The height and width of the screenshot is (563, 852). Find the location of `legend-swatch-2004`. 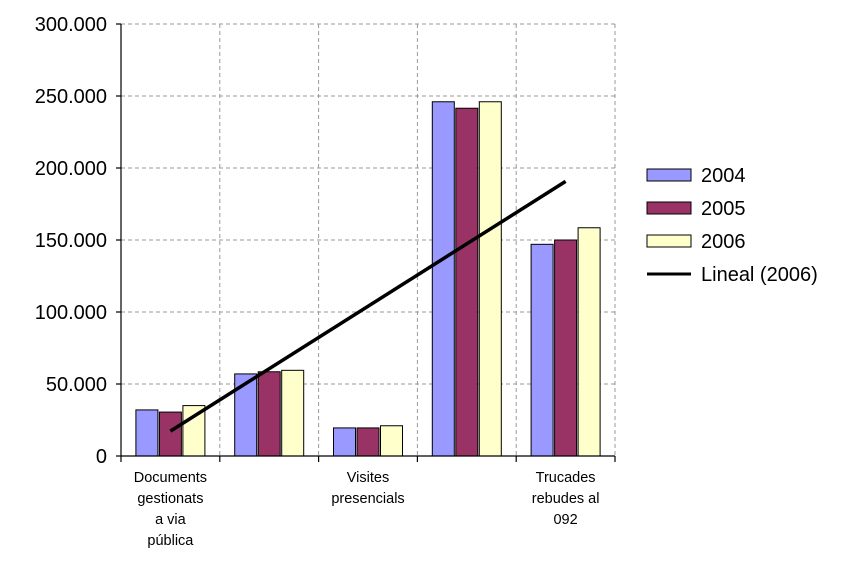

legend-swatch-2004 is located at coordinates (669, 175).